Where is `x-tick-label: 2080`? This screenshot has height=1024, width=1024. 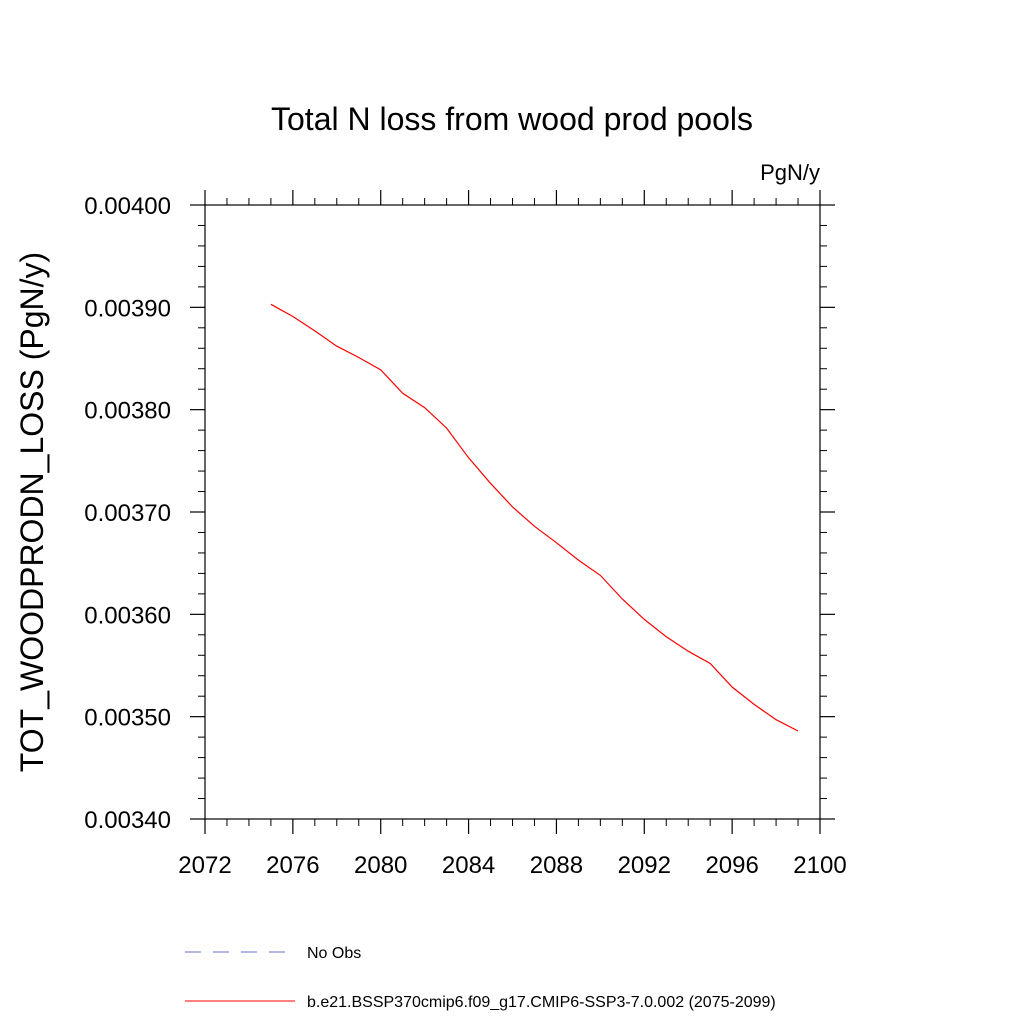
x-tick-label: 2080 is located at coordinates (380, 865).